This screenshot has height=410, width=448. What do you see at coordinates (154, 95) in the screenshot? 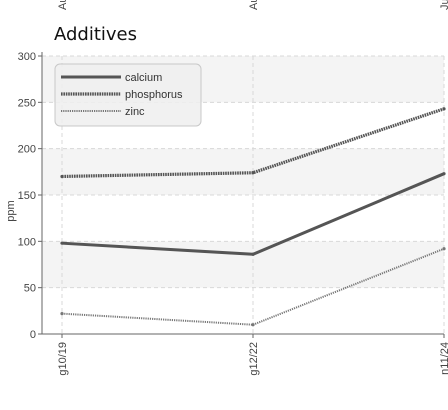
I see `legend-label-phosphorus: phosphorus` at bounding box center [154, 95].